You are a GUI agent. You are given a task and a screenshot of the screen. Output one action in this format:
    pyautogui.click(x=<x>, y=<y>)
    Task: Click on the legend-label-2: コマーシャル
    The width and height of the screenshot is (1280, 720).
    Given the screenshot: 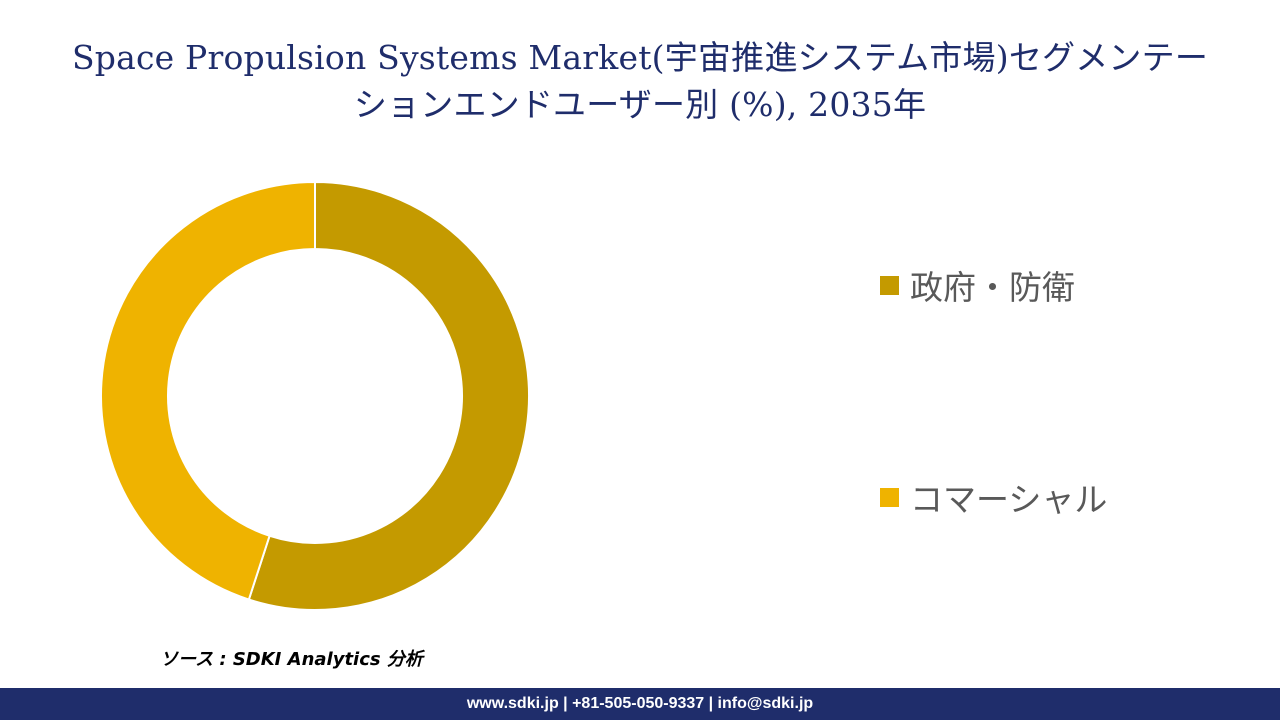 What is the action you would take?
    pyautogui.click(x=1009, y=499)
    